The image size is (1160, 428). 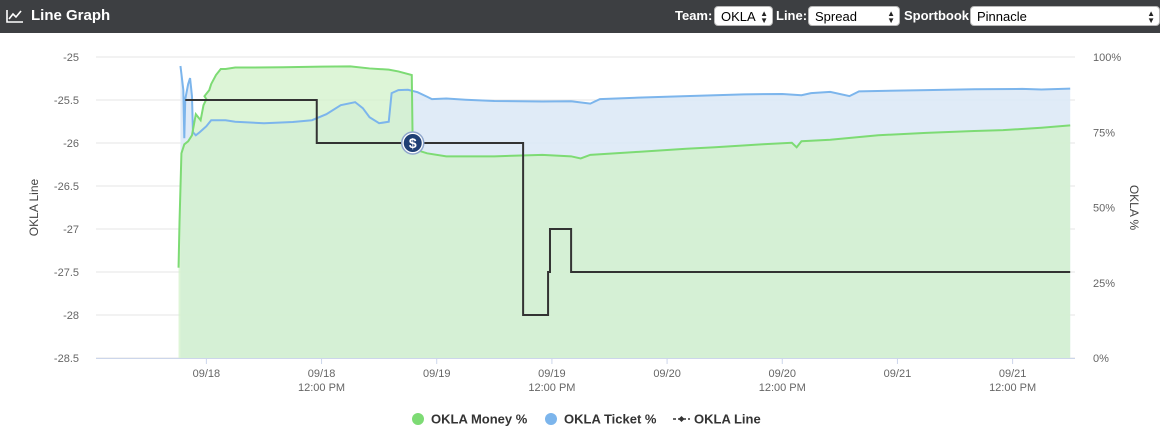 What do you see at coordinates (71, 316) in the screenshot?
I see `y-tick-label: -28` at bounding box center [71, 316].